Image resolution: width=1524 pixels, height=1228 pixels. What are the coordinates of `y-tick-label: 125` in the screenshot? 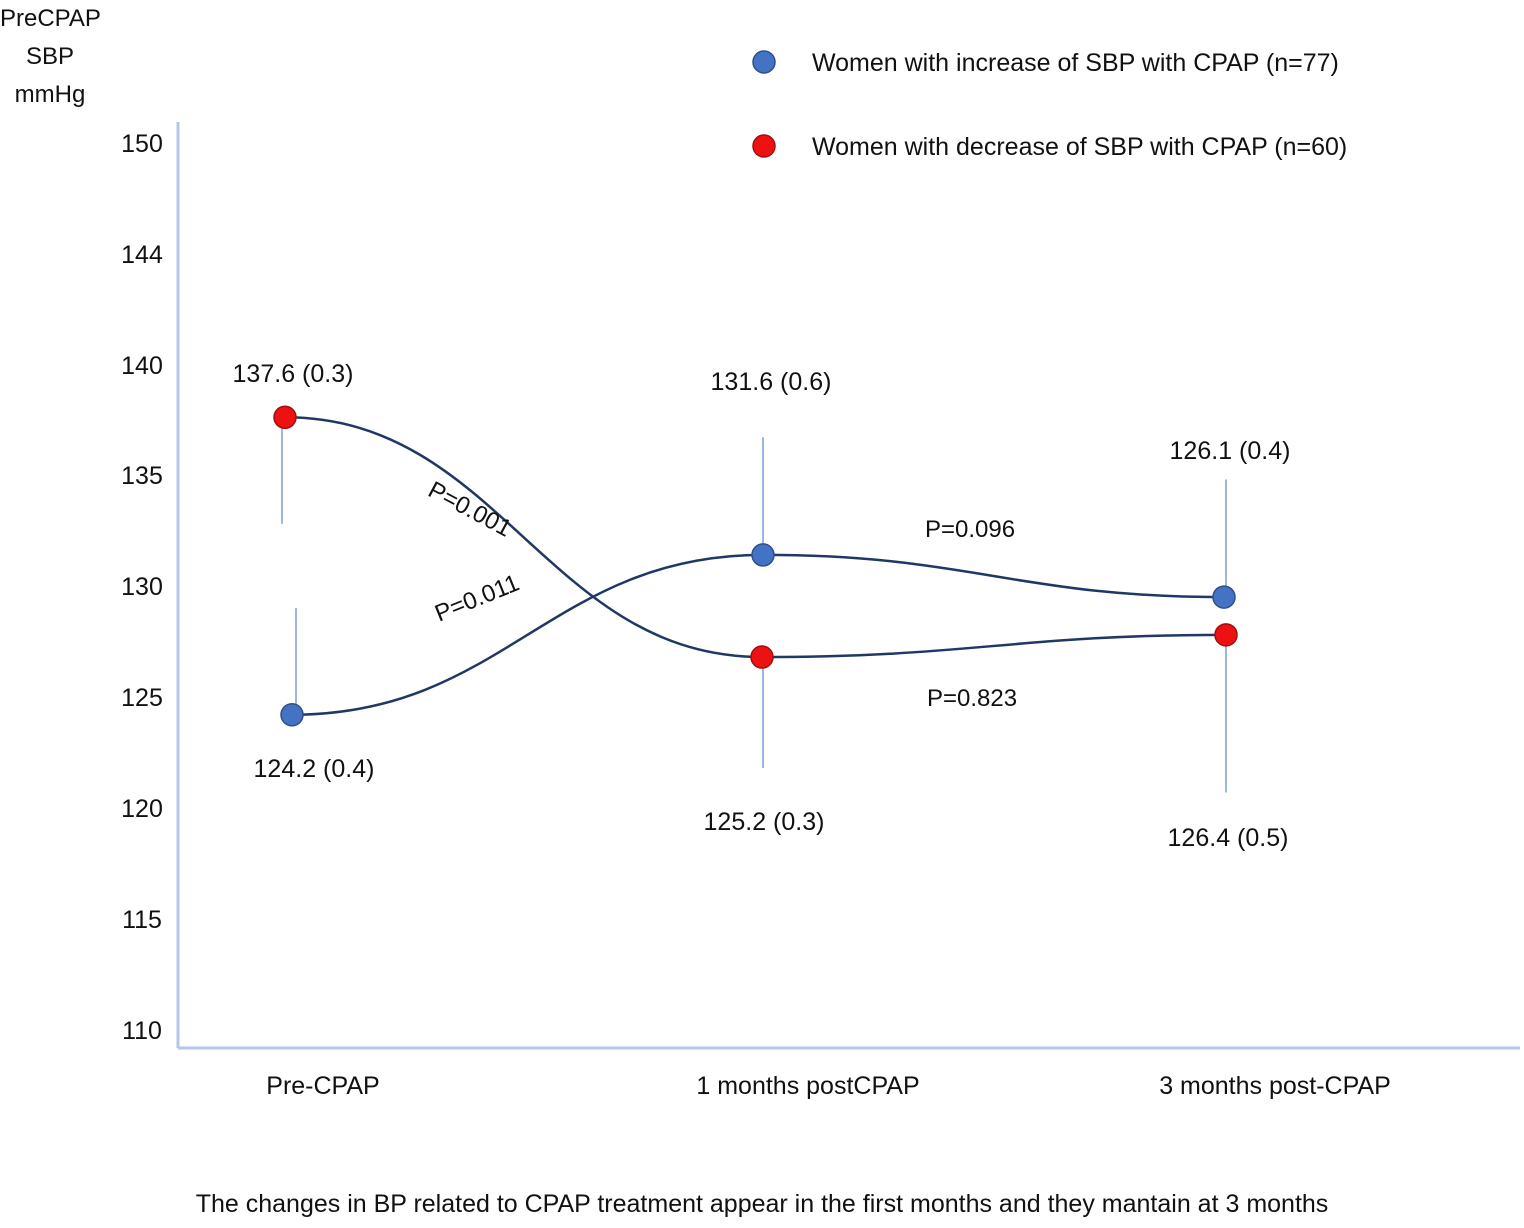 It's located at (142, 698).